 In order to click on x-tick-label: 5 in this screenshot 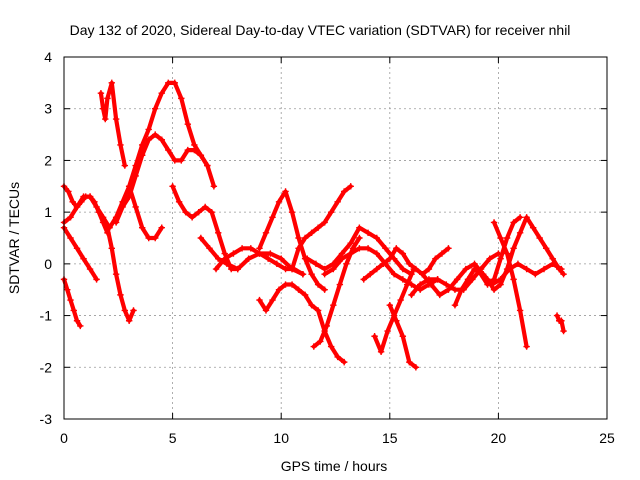, I will do `click(173, 438)`.